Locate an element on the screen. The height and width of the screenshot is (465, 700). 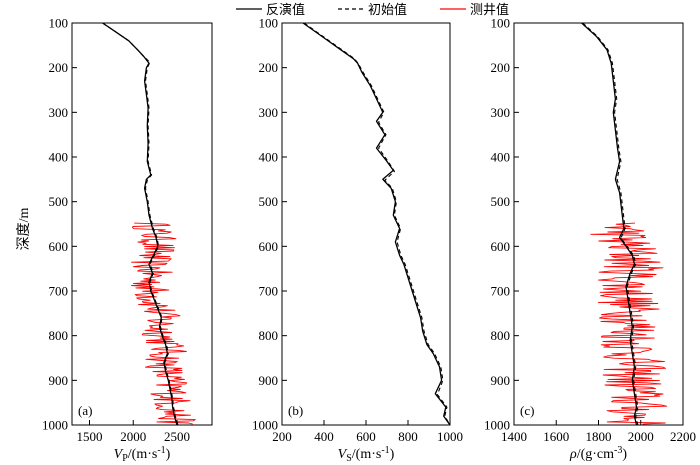
x-axis-subscript: S is located at coordinates (349, 458).